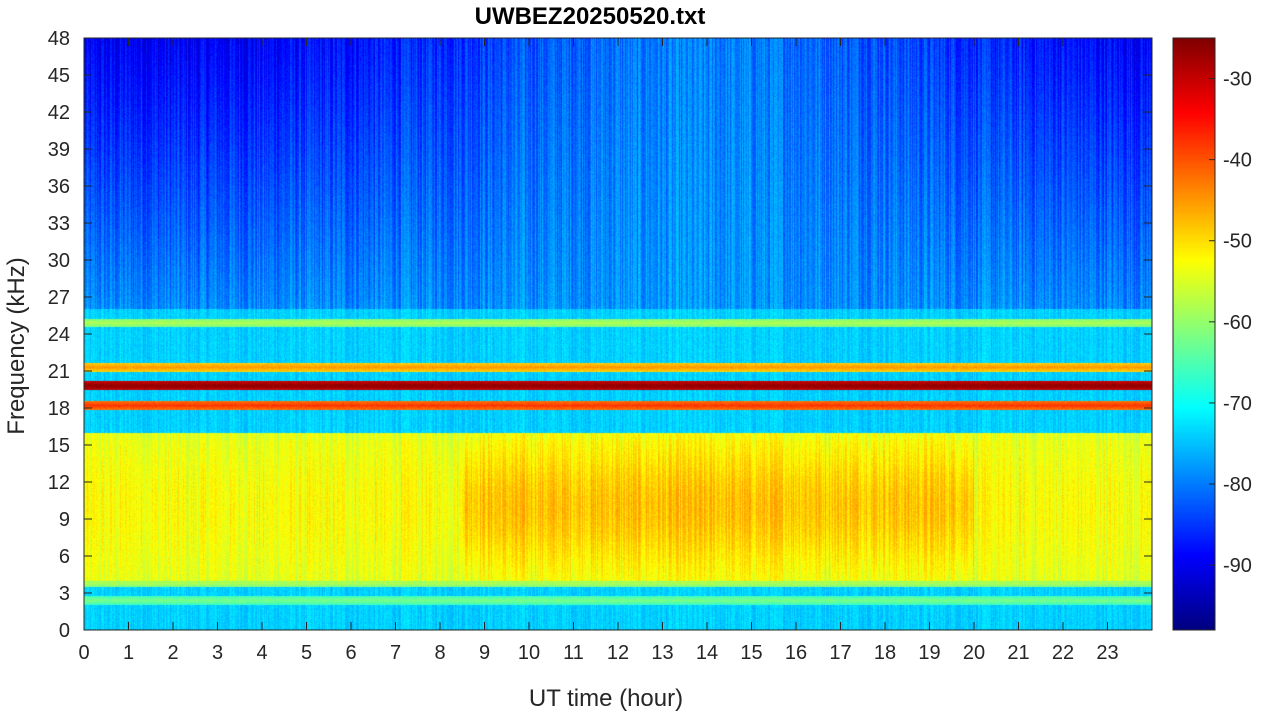 Image resolution: width=1264 pixels, height=715 pixels. What do you see at coordinates (1237, 161) in the screenshot?
I see `colorbar-tick-label: -40` at bounding box center [1237, 161].